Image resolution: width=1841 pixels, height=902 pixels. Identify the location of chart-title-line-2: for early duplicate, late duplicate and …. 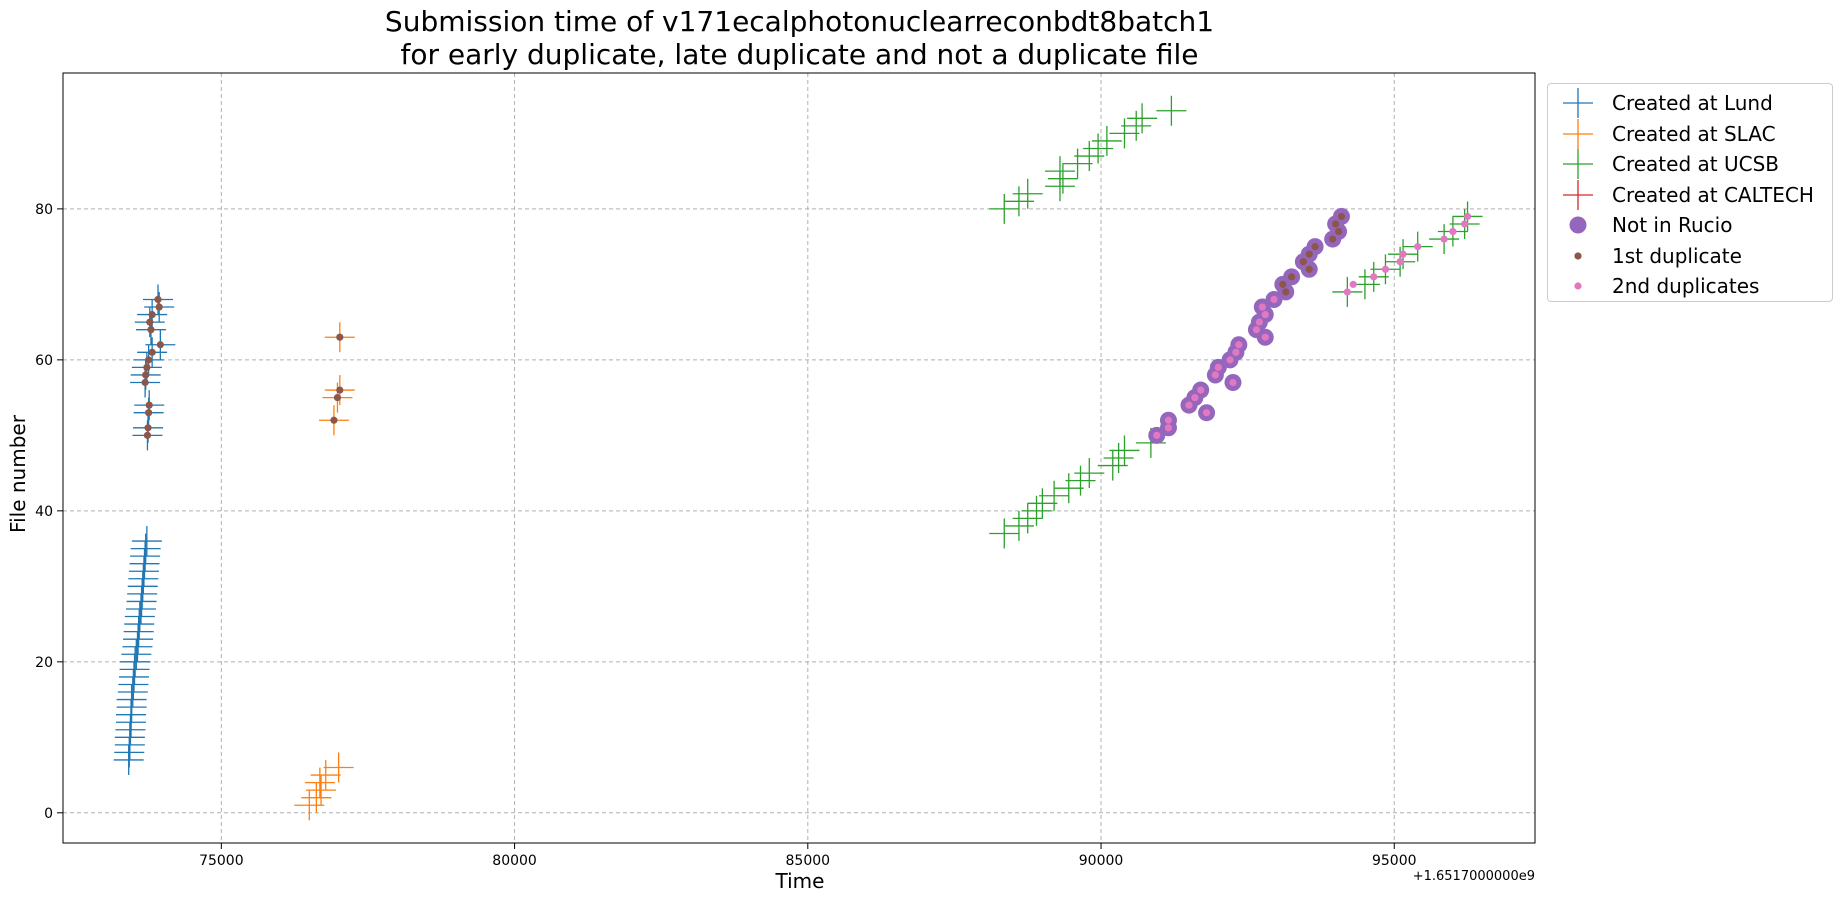
(799, 54).